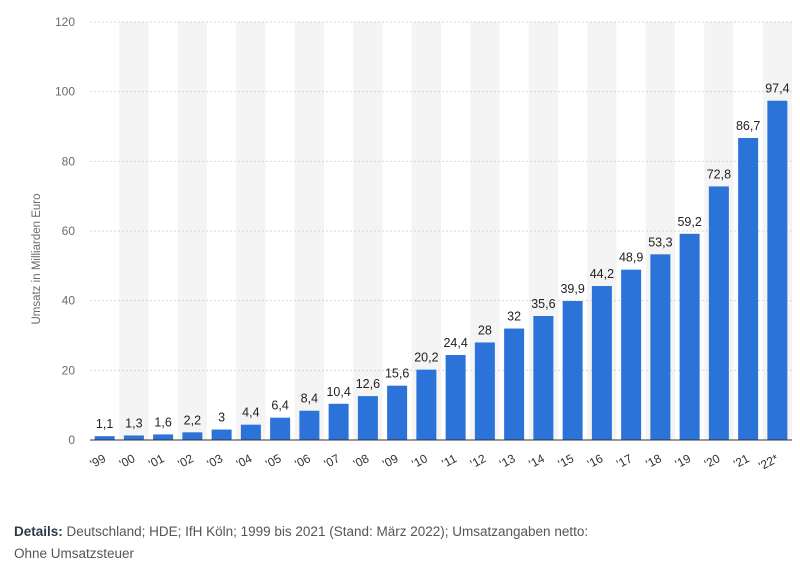  I want to click on y-tick-label: 100, so click(65, 92).